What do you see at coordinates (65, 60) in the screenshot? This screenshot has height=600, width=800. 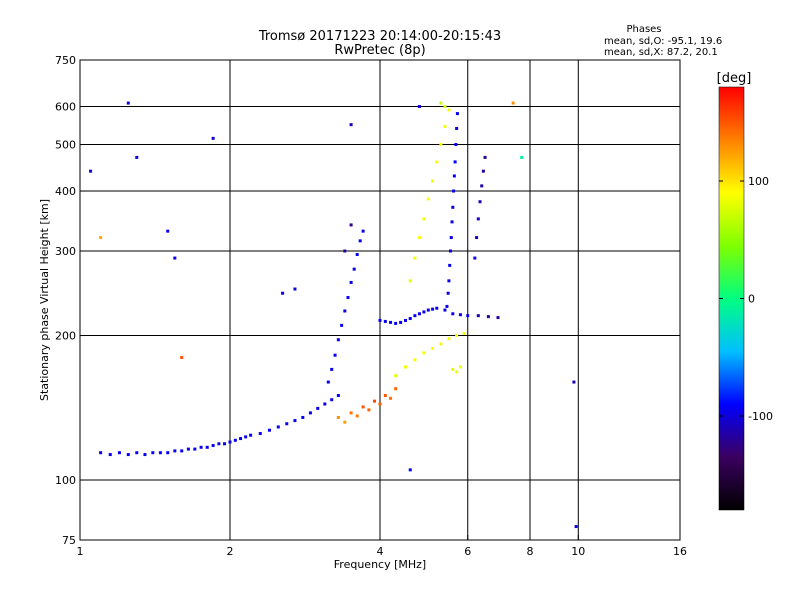 I see `y-tick-label: 750` at bounding box center [65, 60].